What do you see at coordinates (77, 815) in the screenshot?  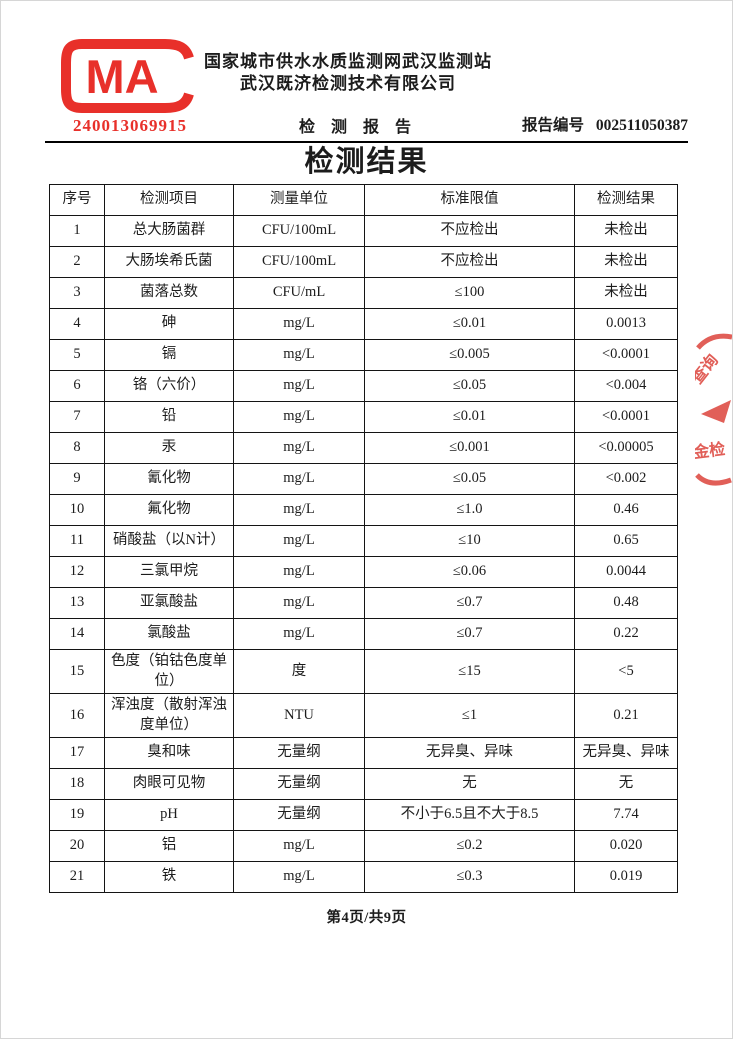 I see `table-cell: 19` at bounding box center [77, 815].